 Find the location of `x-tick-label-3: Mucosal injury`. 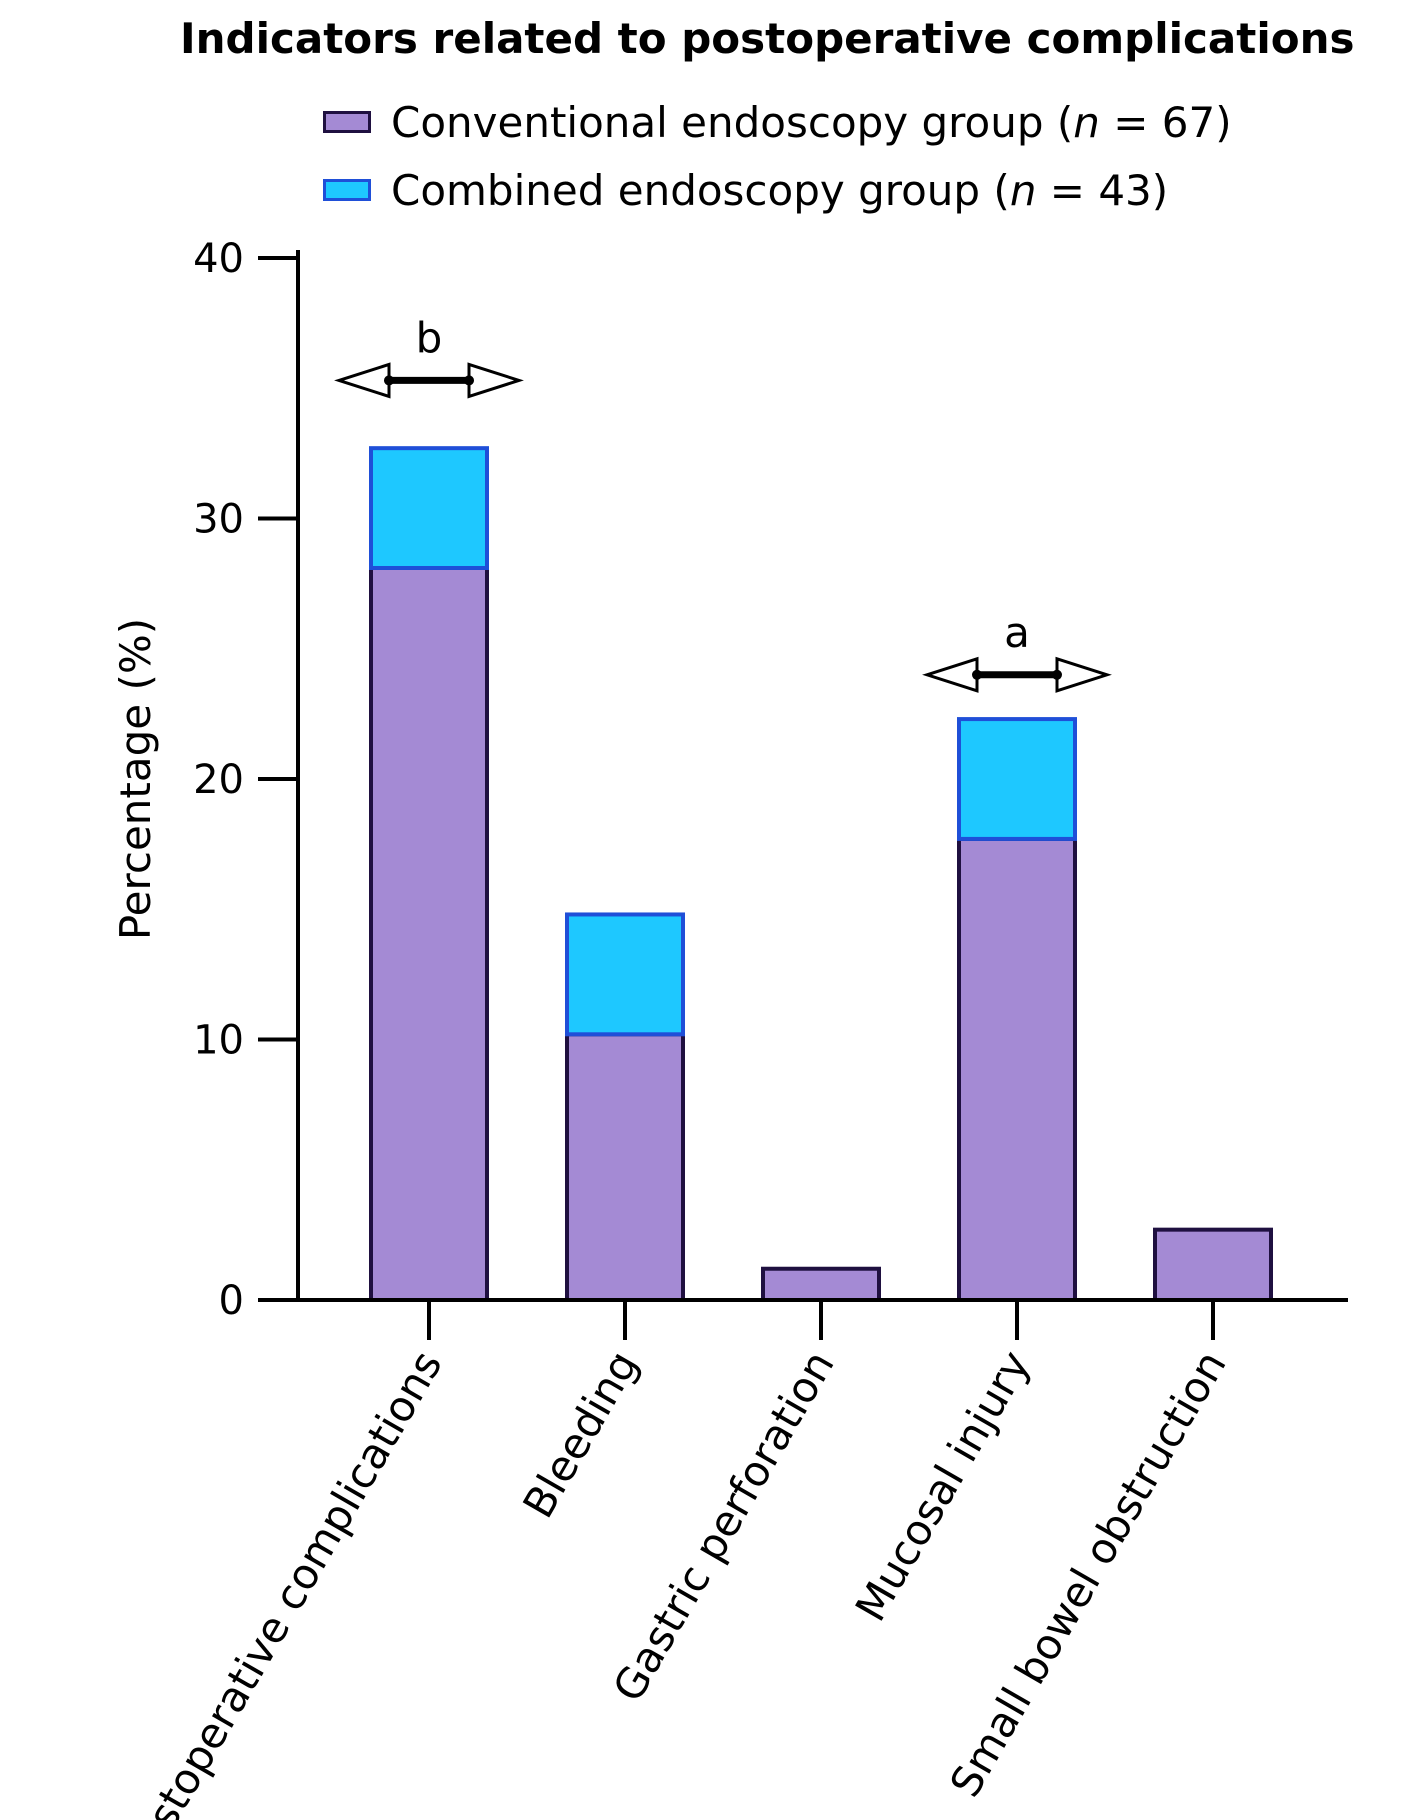

x-tick-label-3: Mucosal injury is located at coordinates (943, 1486).